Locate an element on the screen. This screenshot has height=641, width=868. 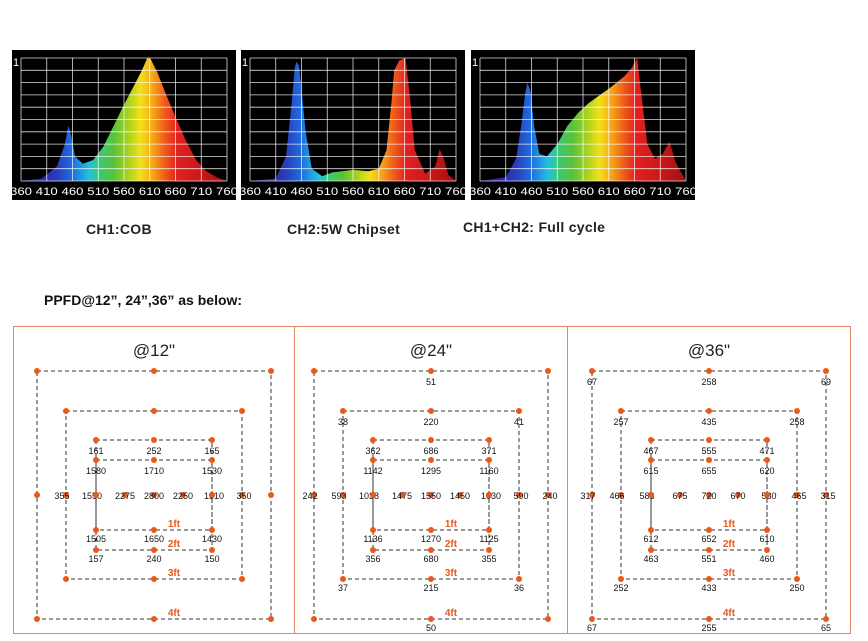
ppfd-value: 583 is located at coordinates (646, 496).